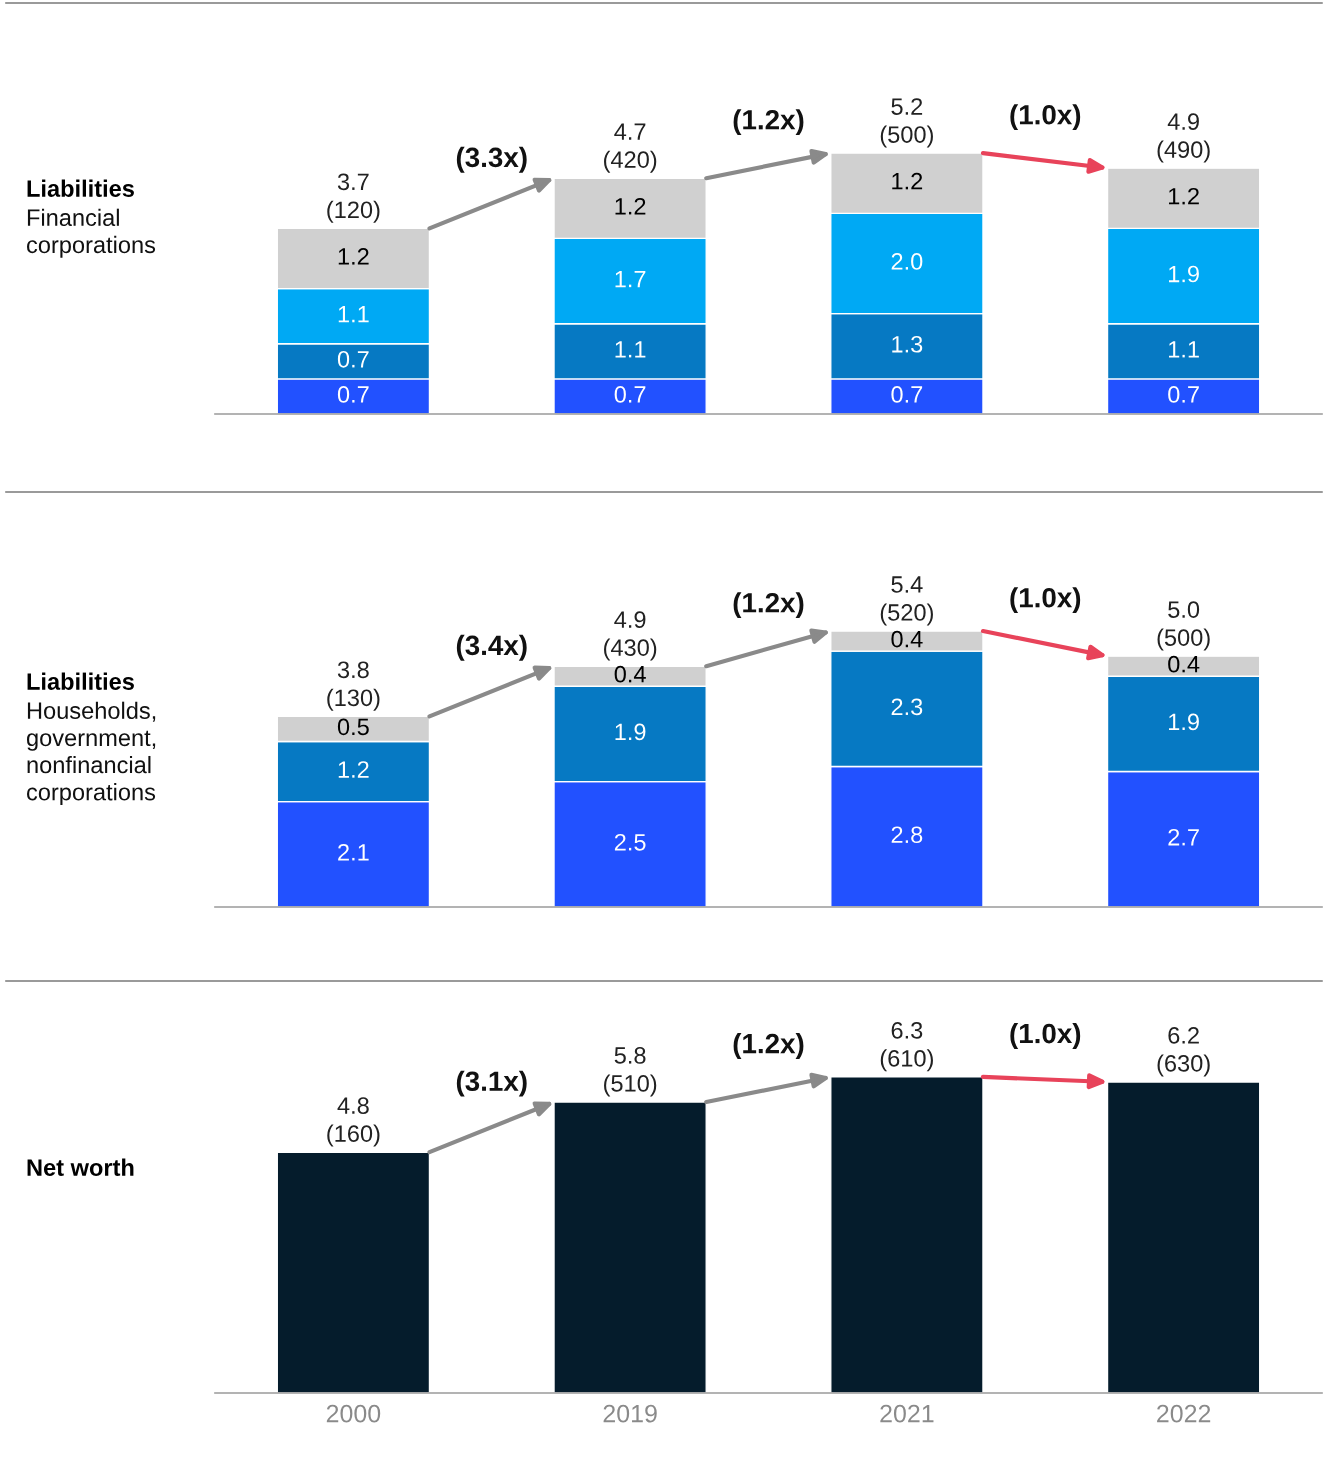 Image resolution: width=1328 pixels, height=1458 pixels. Describe the element at coordinates (630, 279) in the screenshot. I see `data-label: 1.7` at that location.